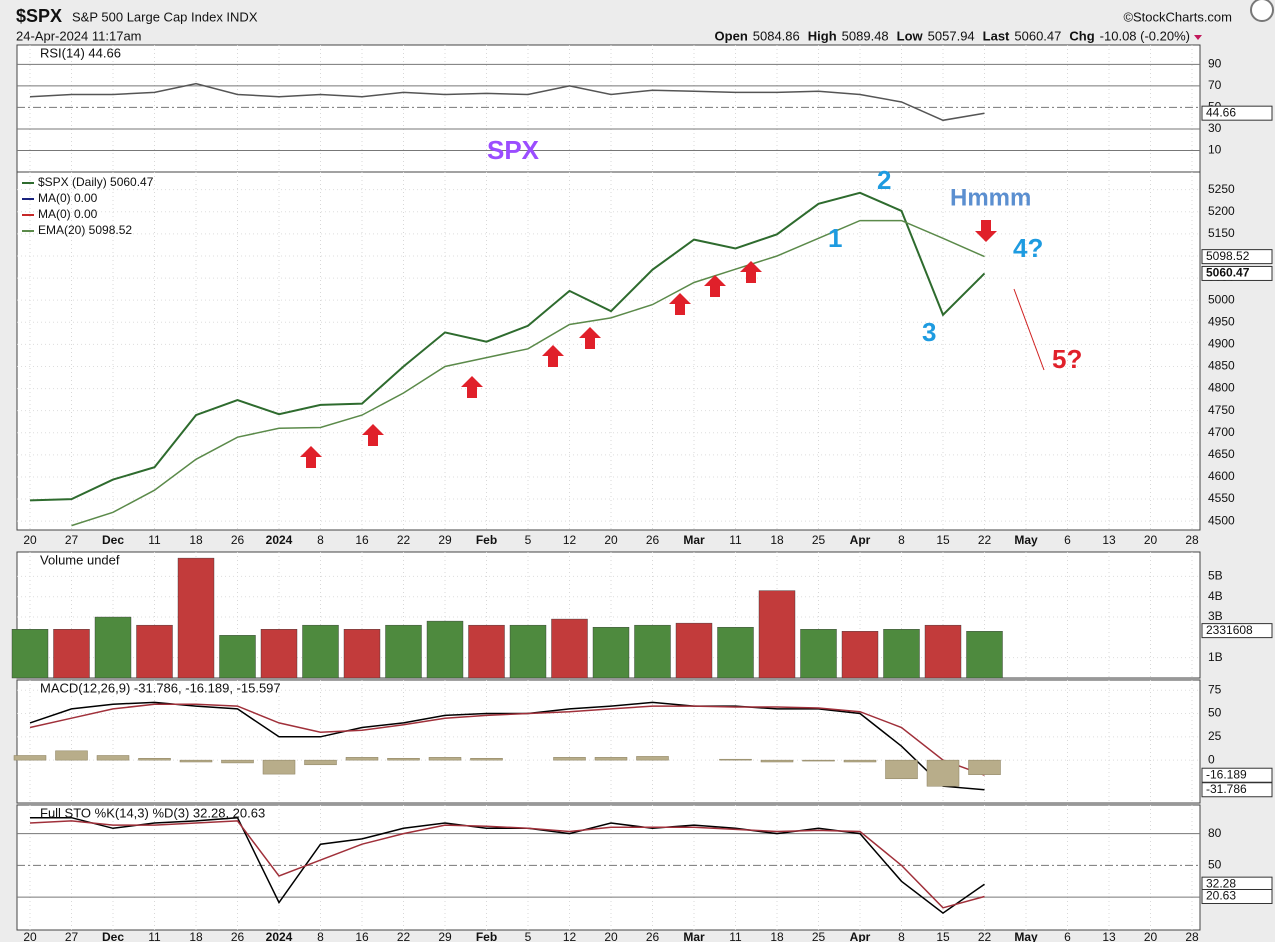 This screenshot has width=1275, height=942. Describe the element at coordinates (608, 541) in the screenshot. I see `x-axis-band` at that location.